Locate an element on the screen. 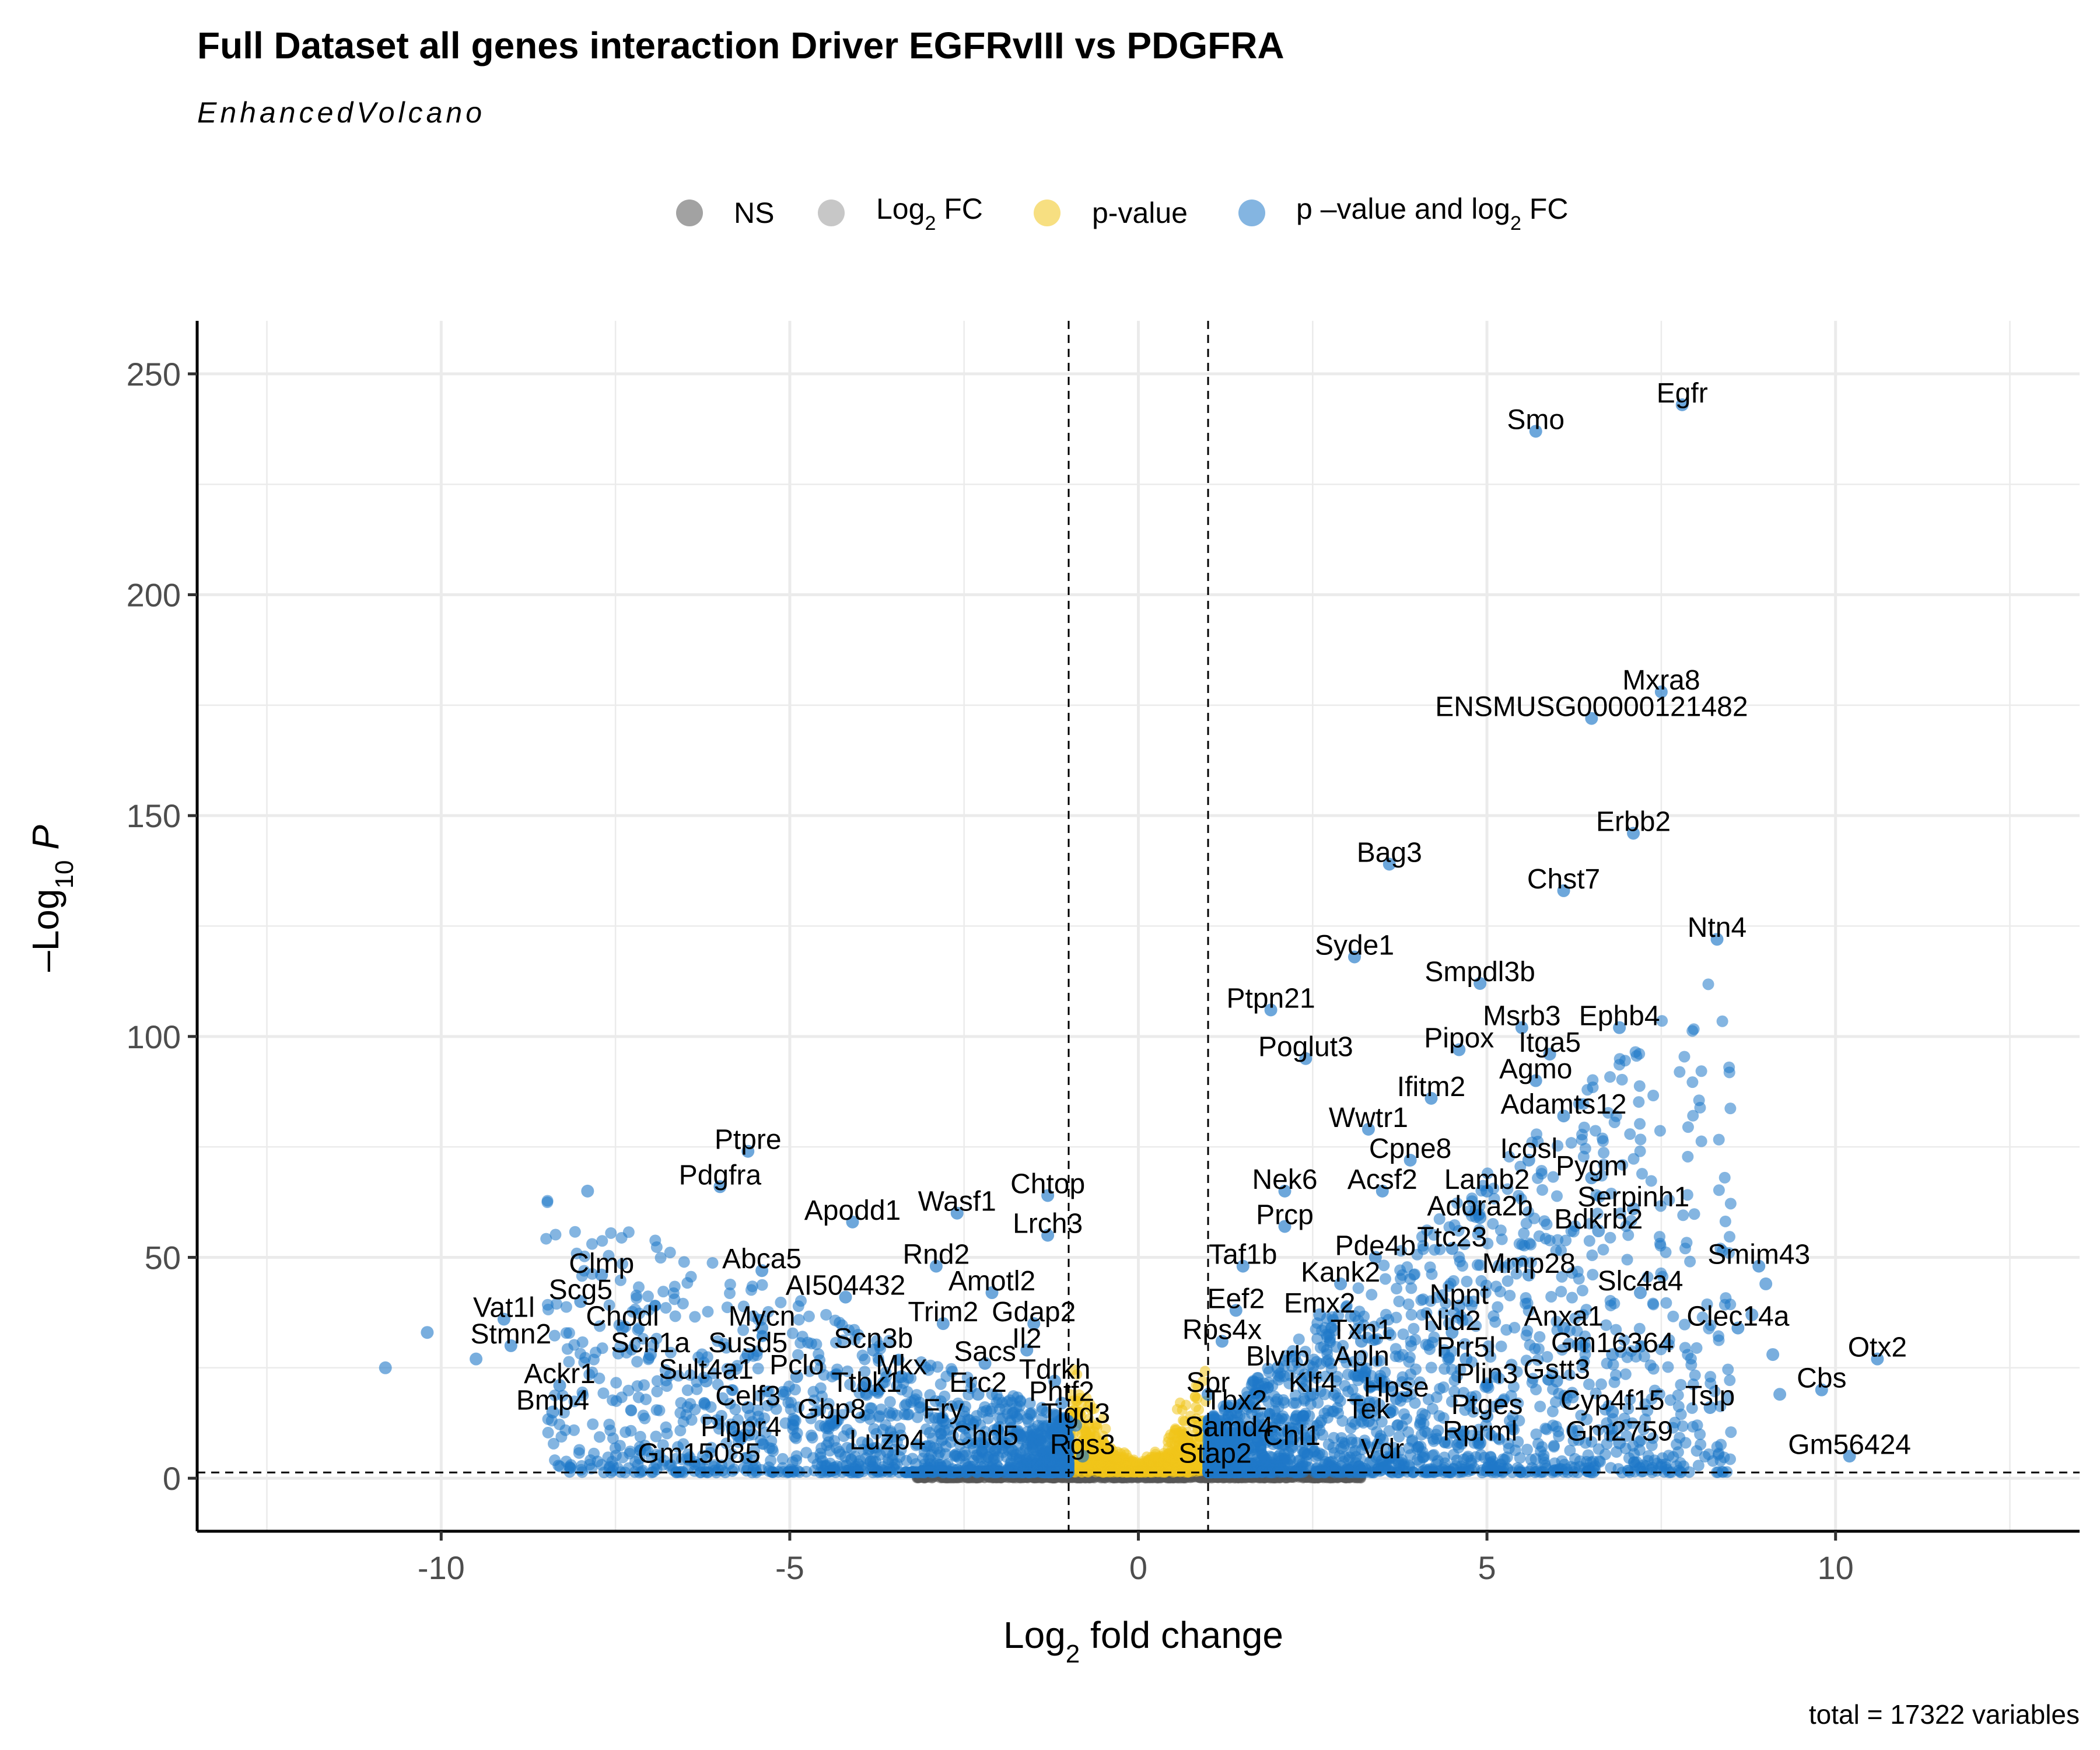  gene-label: Smpdl3b is located at coordinates (1479, 972).